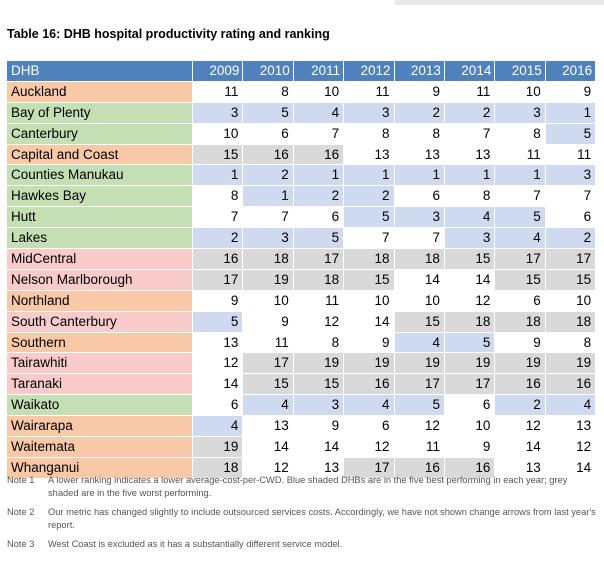 The width and height of the screenshot is (604, 584). What do you see at coordinates (301, 405) in the screenshot?
I see `table-row: Waikato 6 4 3 4 5 6 2 4` at bounding box center [301, 405].